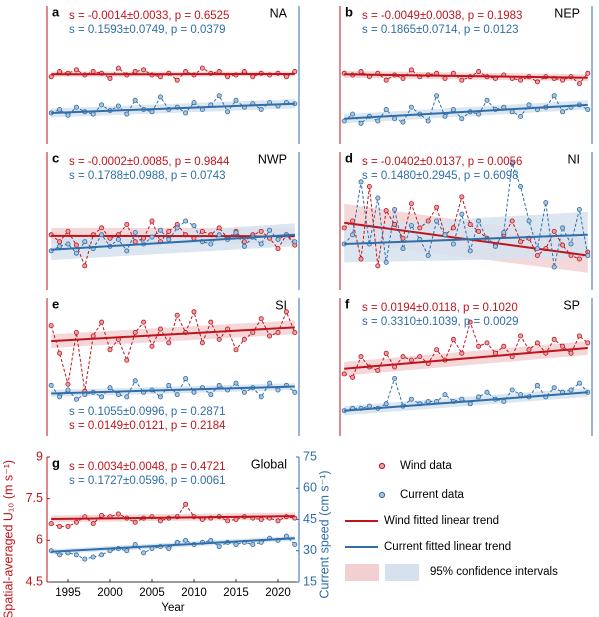 The image size is (599, 617). Describe the element at coordinates (147, 467) in the screenshot. I see `stats-annotation: s = 0.0034±0.0048, p = 0.4721` at that location.